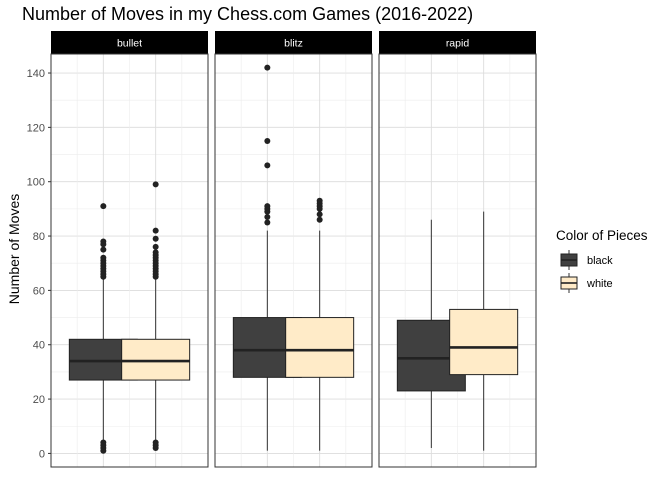 The image size is (672, 480). Describe the element at coordinates (36, 74) in the screenshot. I see `y-tick-label: 140` at that location.